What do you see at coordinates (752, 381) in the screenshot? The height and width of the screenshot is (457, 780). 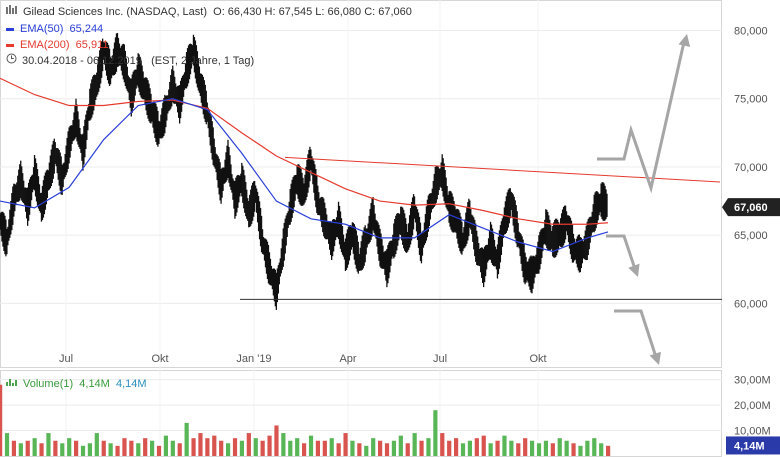 I see `volume-tick-label: 30,00M` at bounding box center [752, 381].